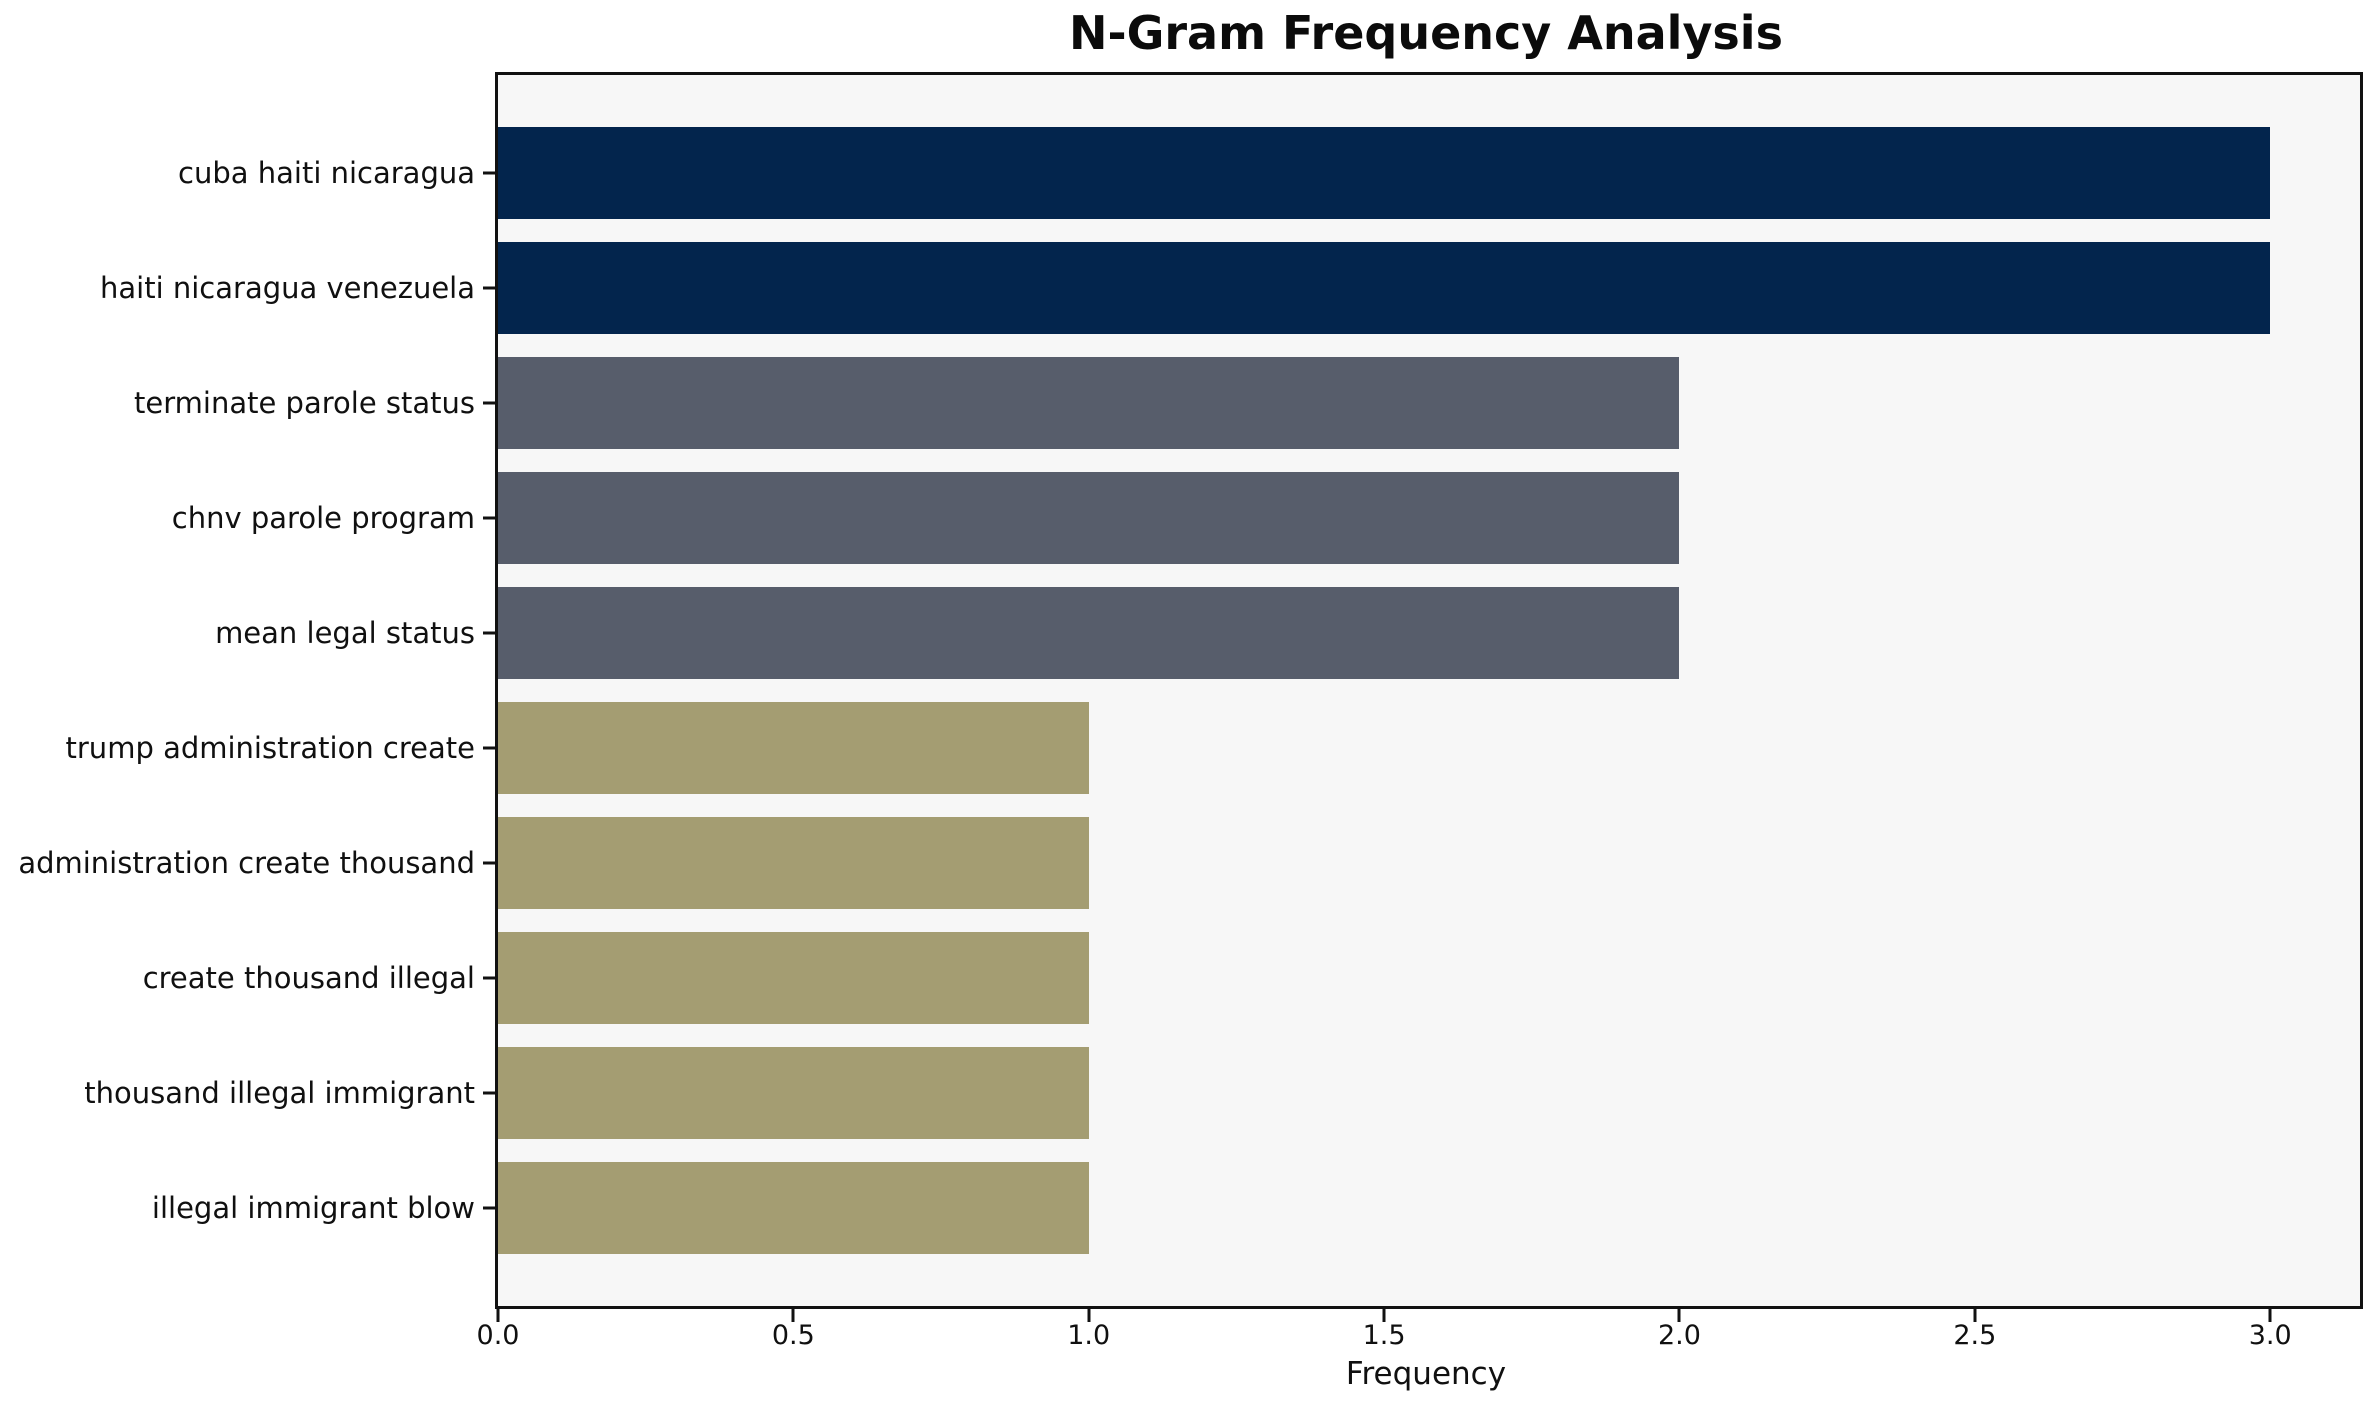 The width and height of the screenshot is (2375, 1414). Describe the element at coordinates (1384, 288) in the screenshot. I see `bar-haiti-nicaragua-venezuela` at that location.